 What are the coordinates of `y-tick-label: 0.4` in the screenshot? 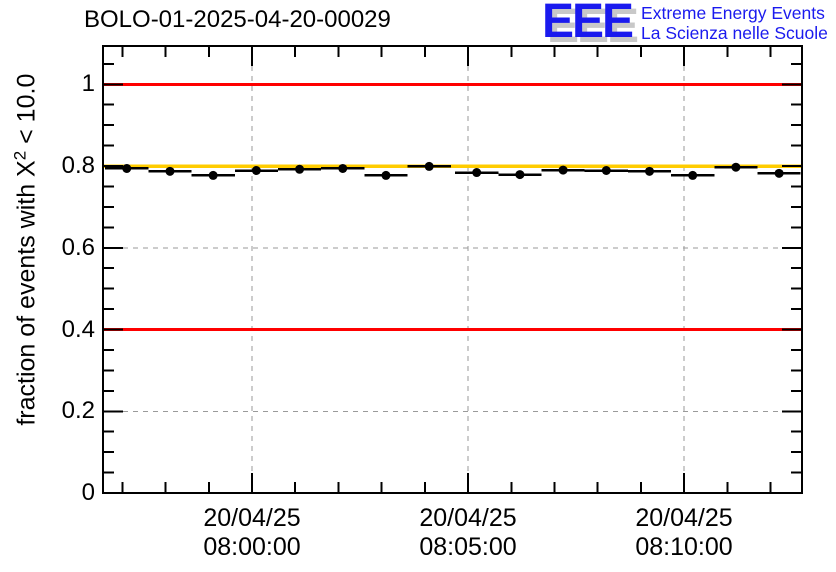 It's located at (78, 329).